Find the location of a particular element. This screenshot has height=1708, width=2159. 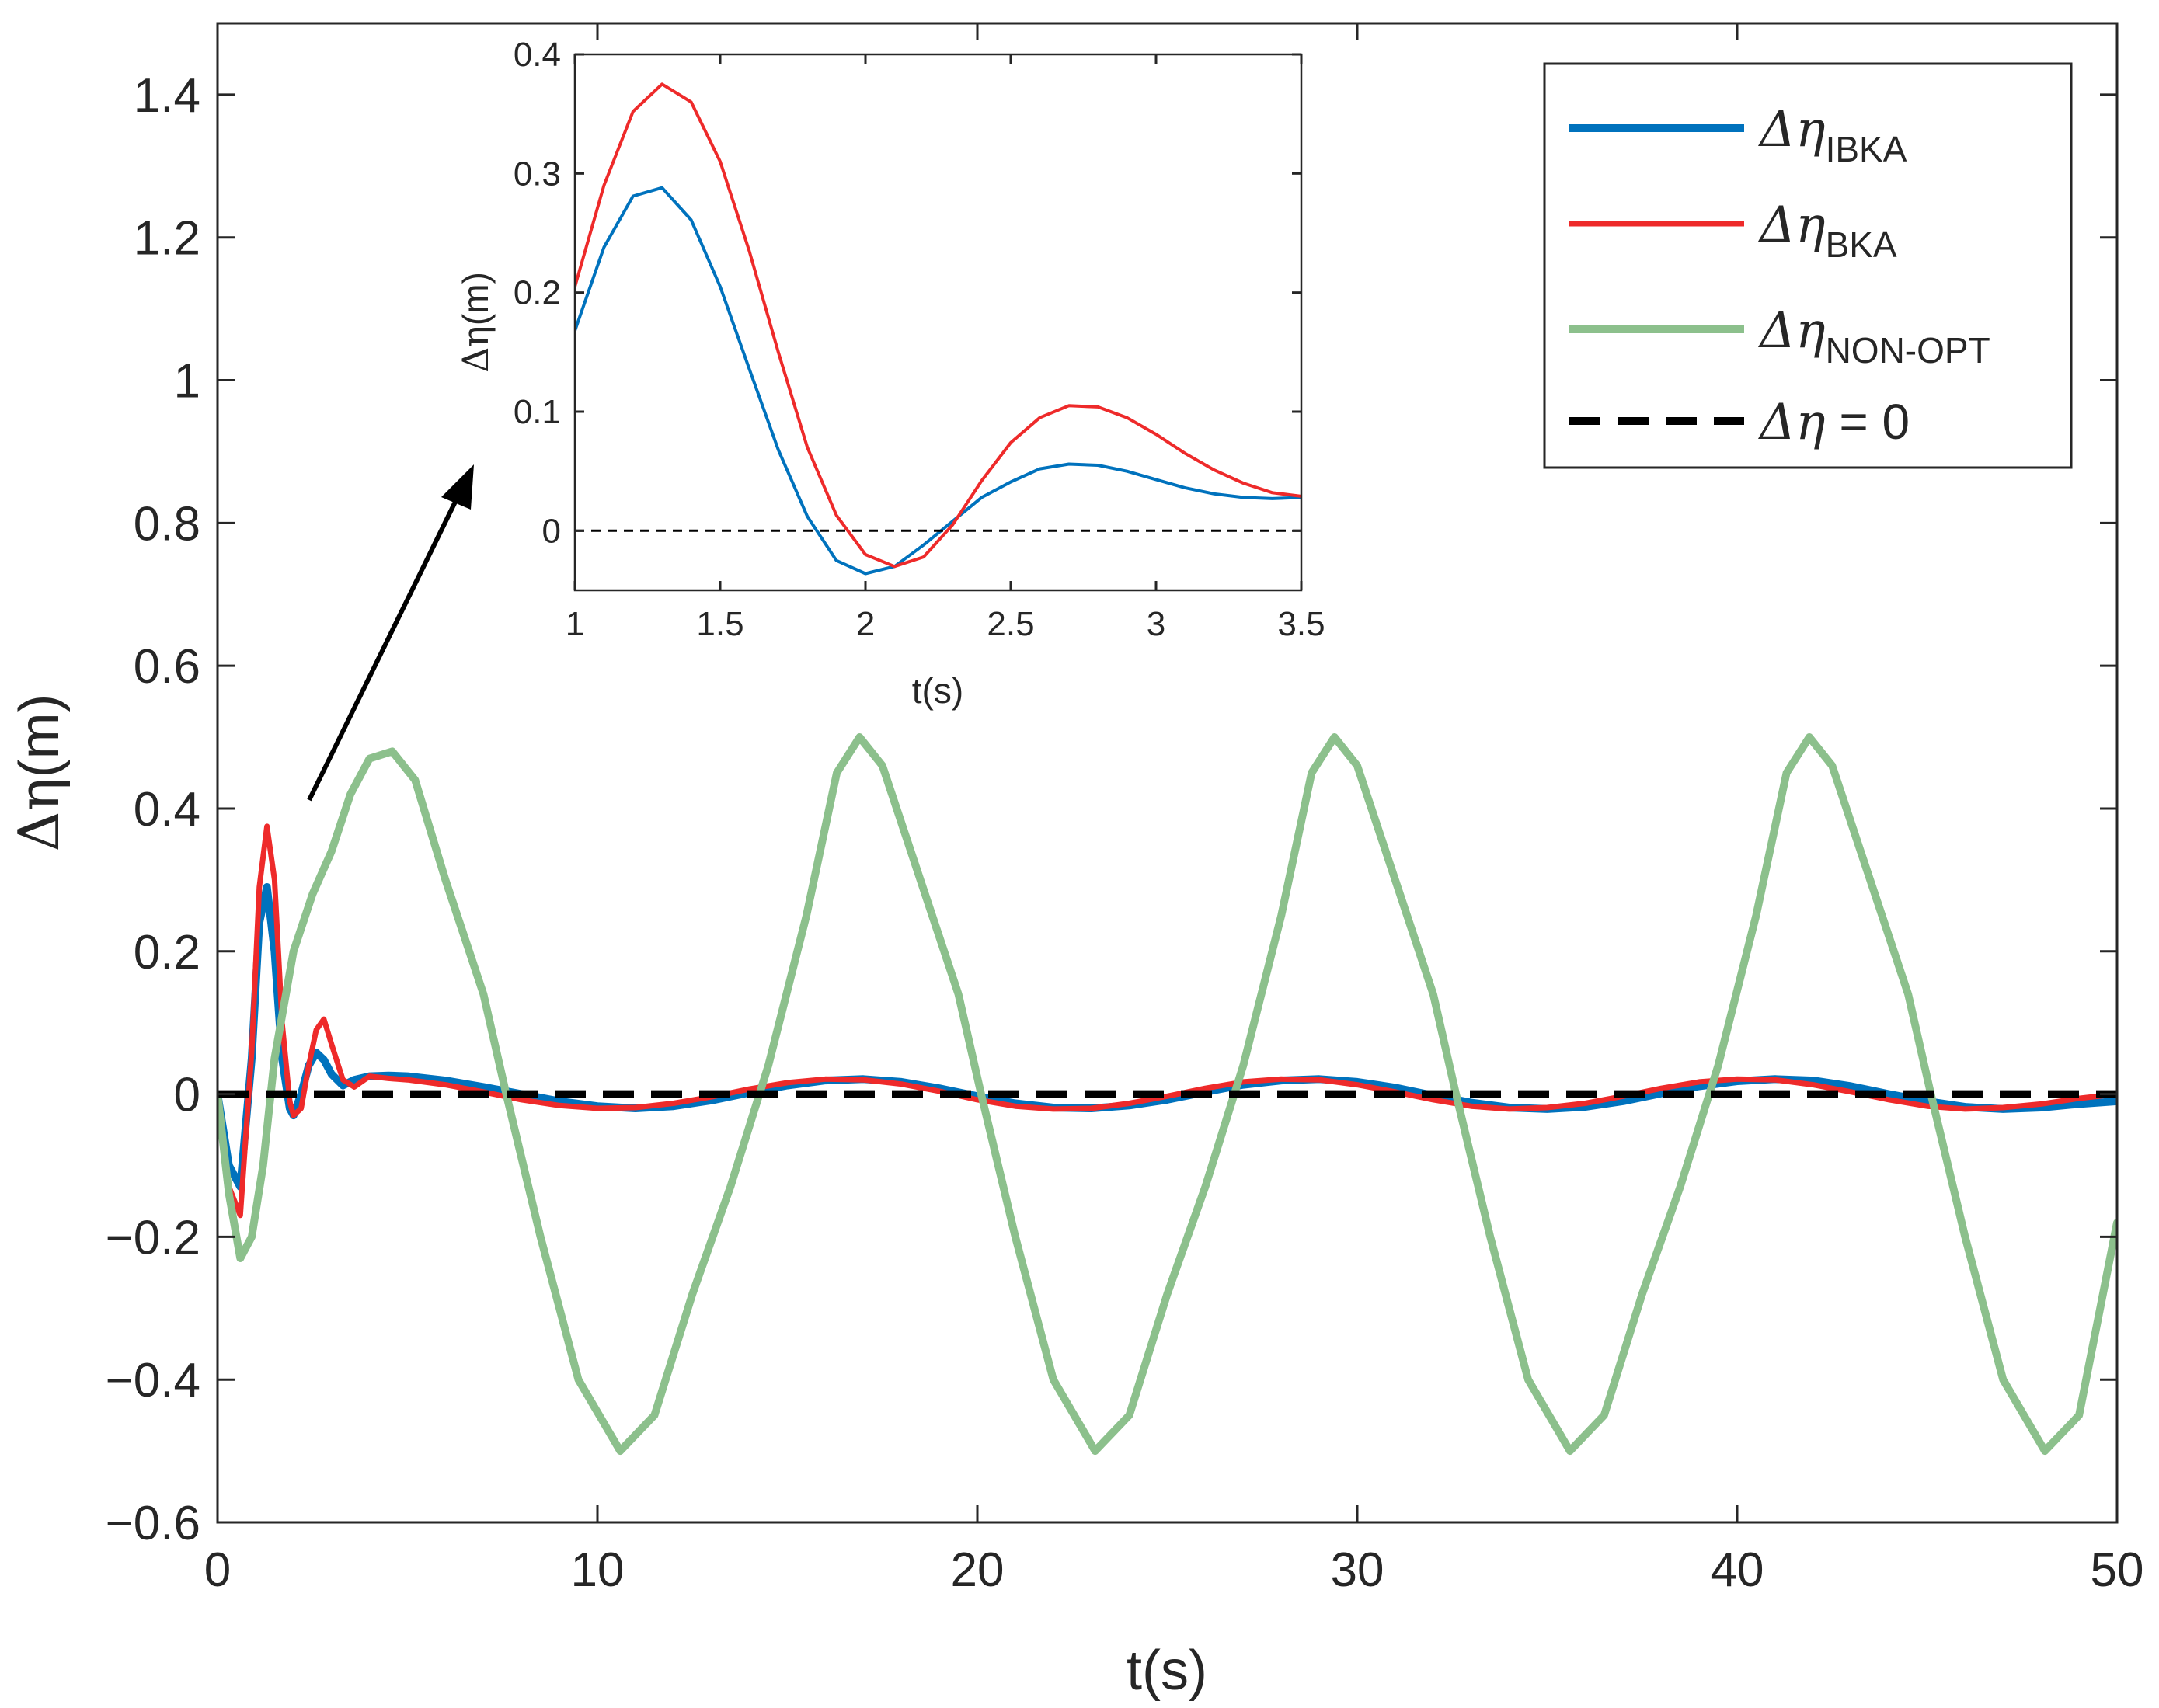

legend-item-non-opt: ΔηNON-OPT is located at coordinates (1779, 336).